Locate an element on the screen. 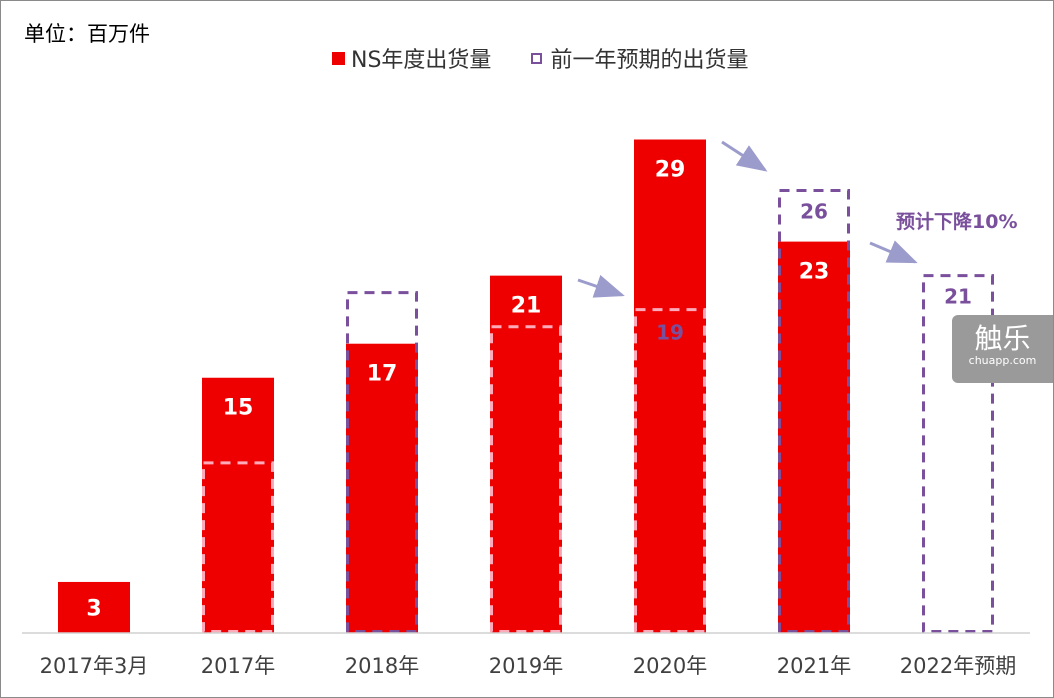 Image resolution: width=1054 pixels, height=698 pixels. data-label-actual-5: 23 is located at coordinates (814, 272).